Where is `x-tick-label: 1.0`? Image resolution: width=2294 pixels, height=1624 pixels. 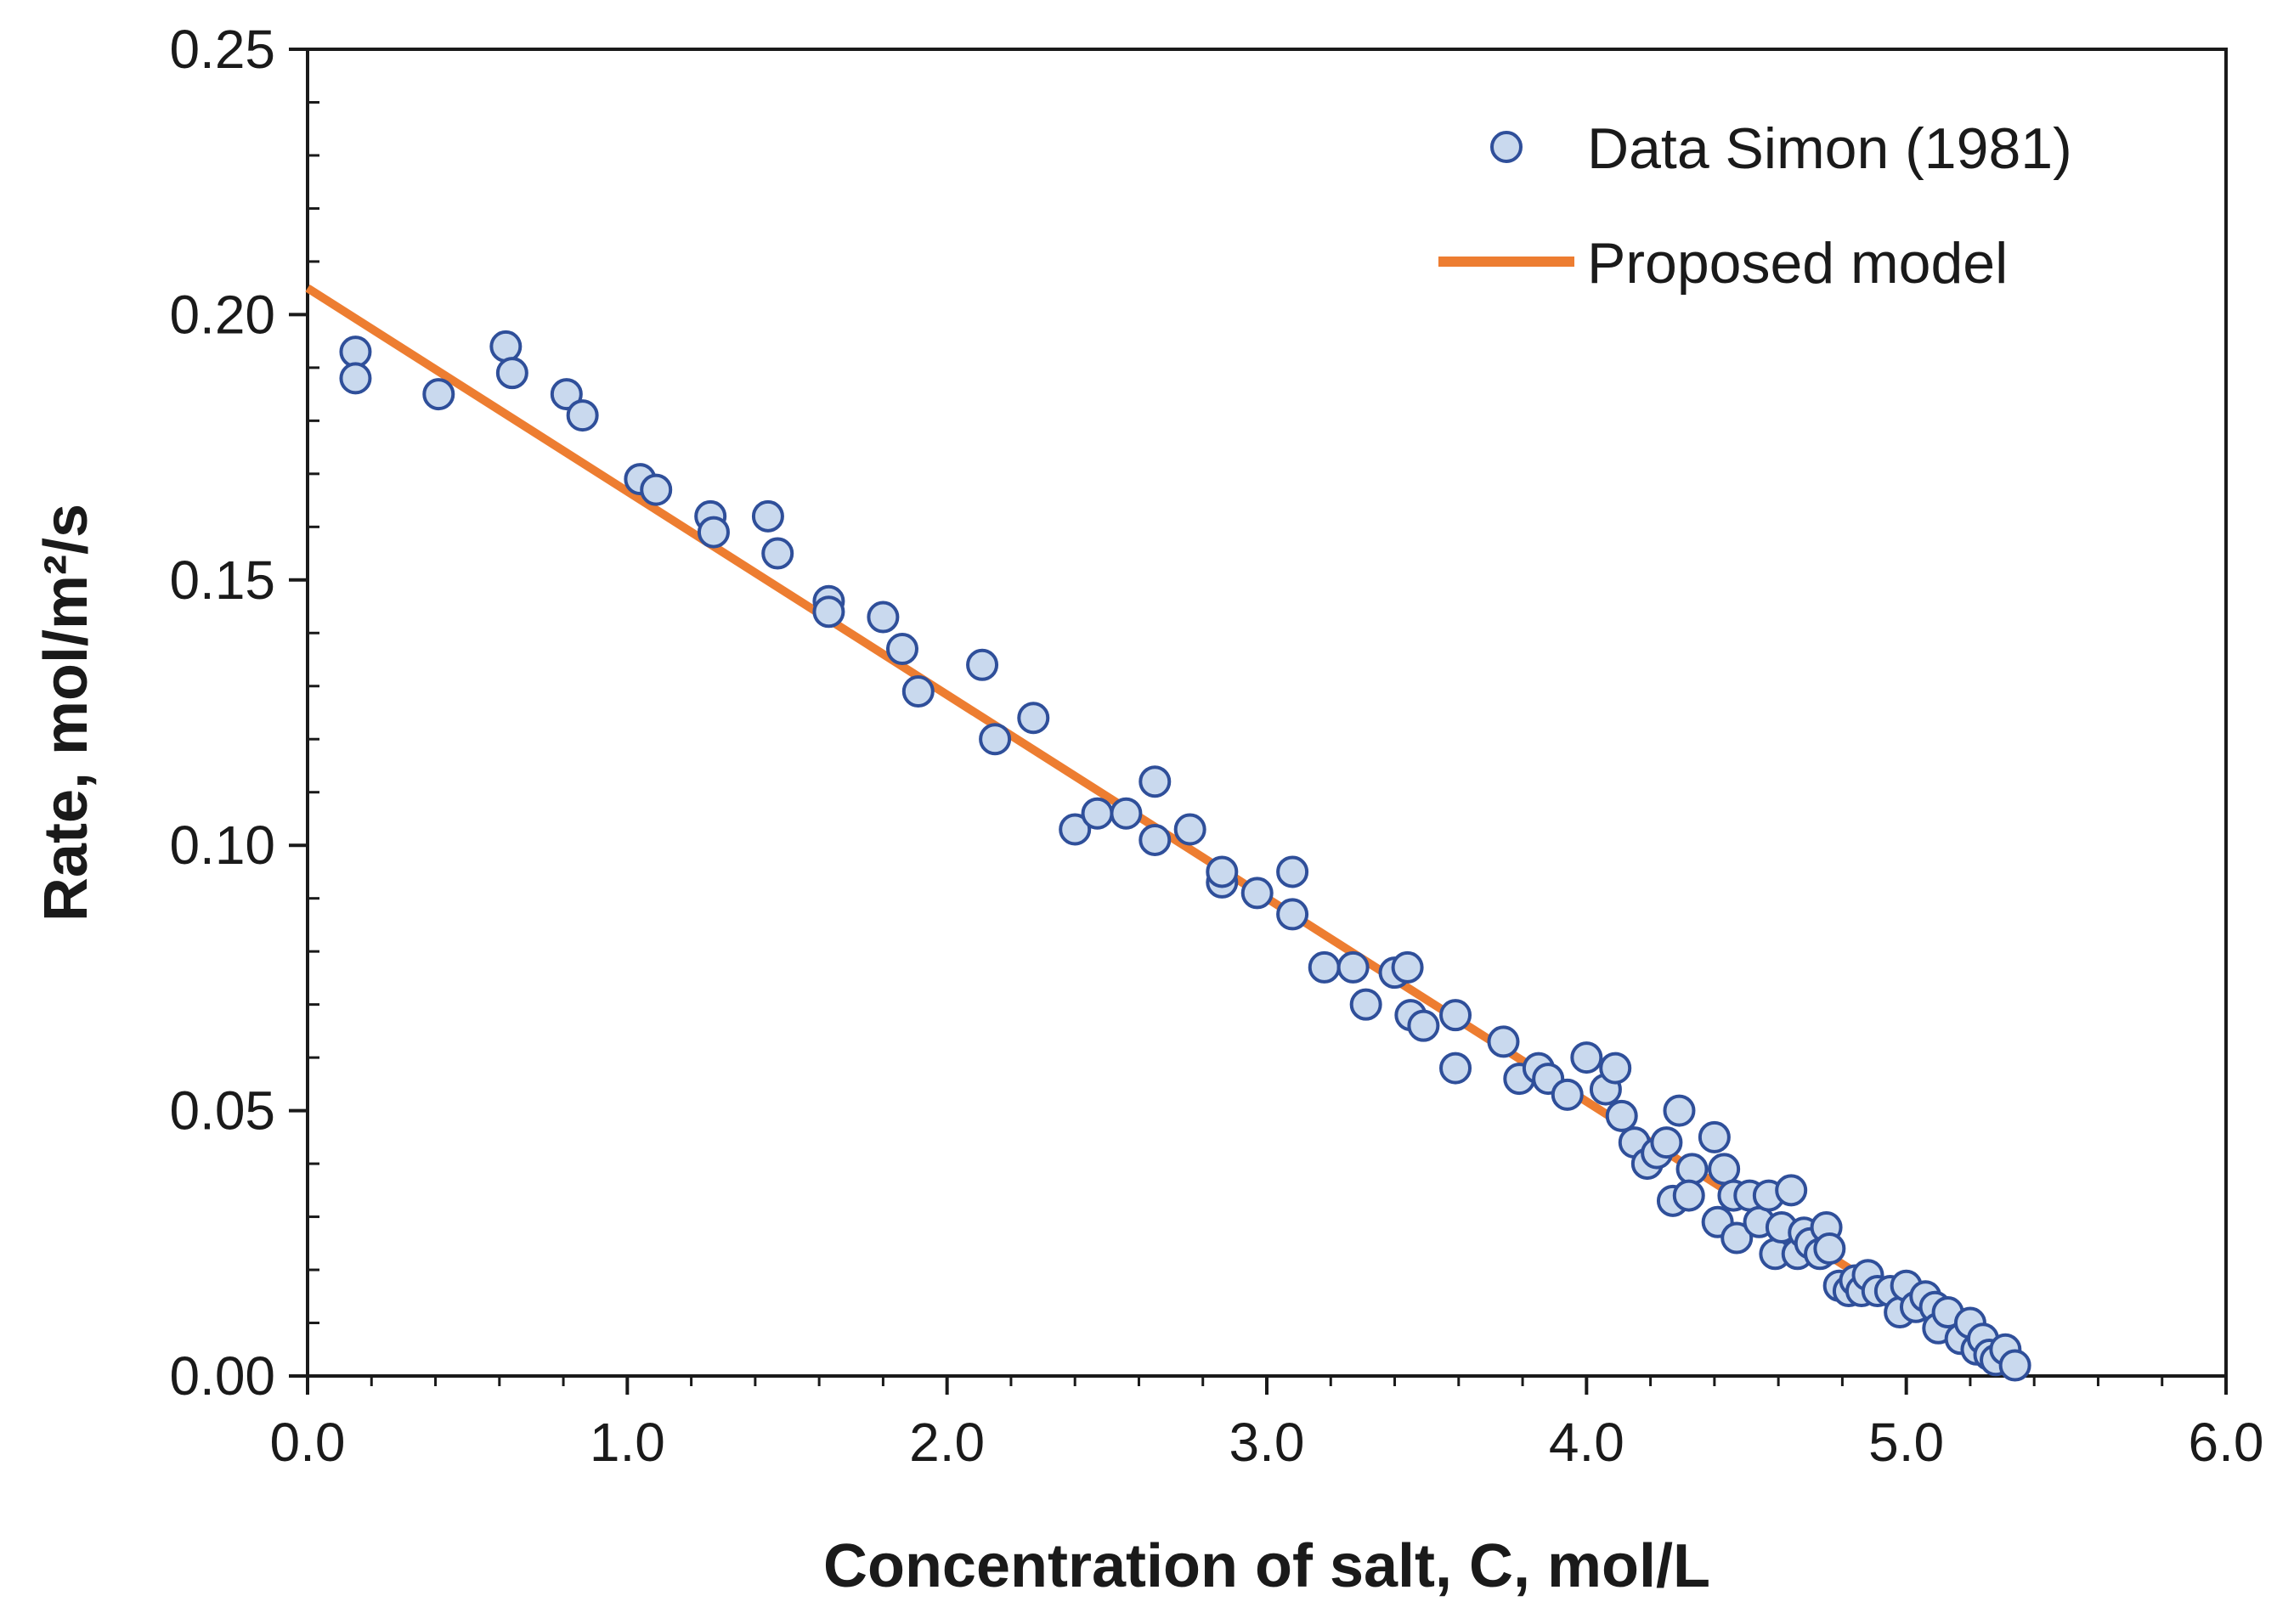
x-tick-label: 1.0 is located at coordinates (627, 1442).